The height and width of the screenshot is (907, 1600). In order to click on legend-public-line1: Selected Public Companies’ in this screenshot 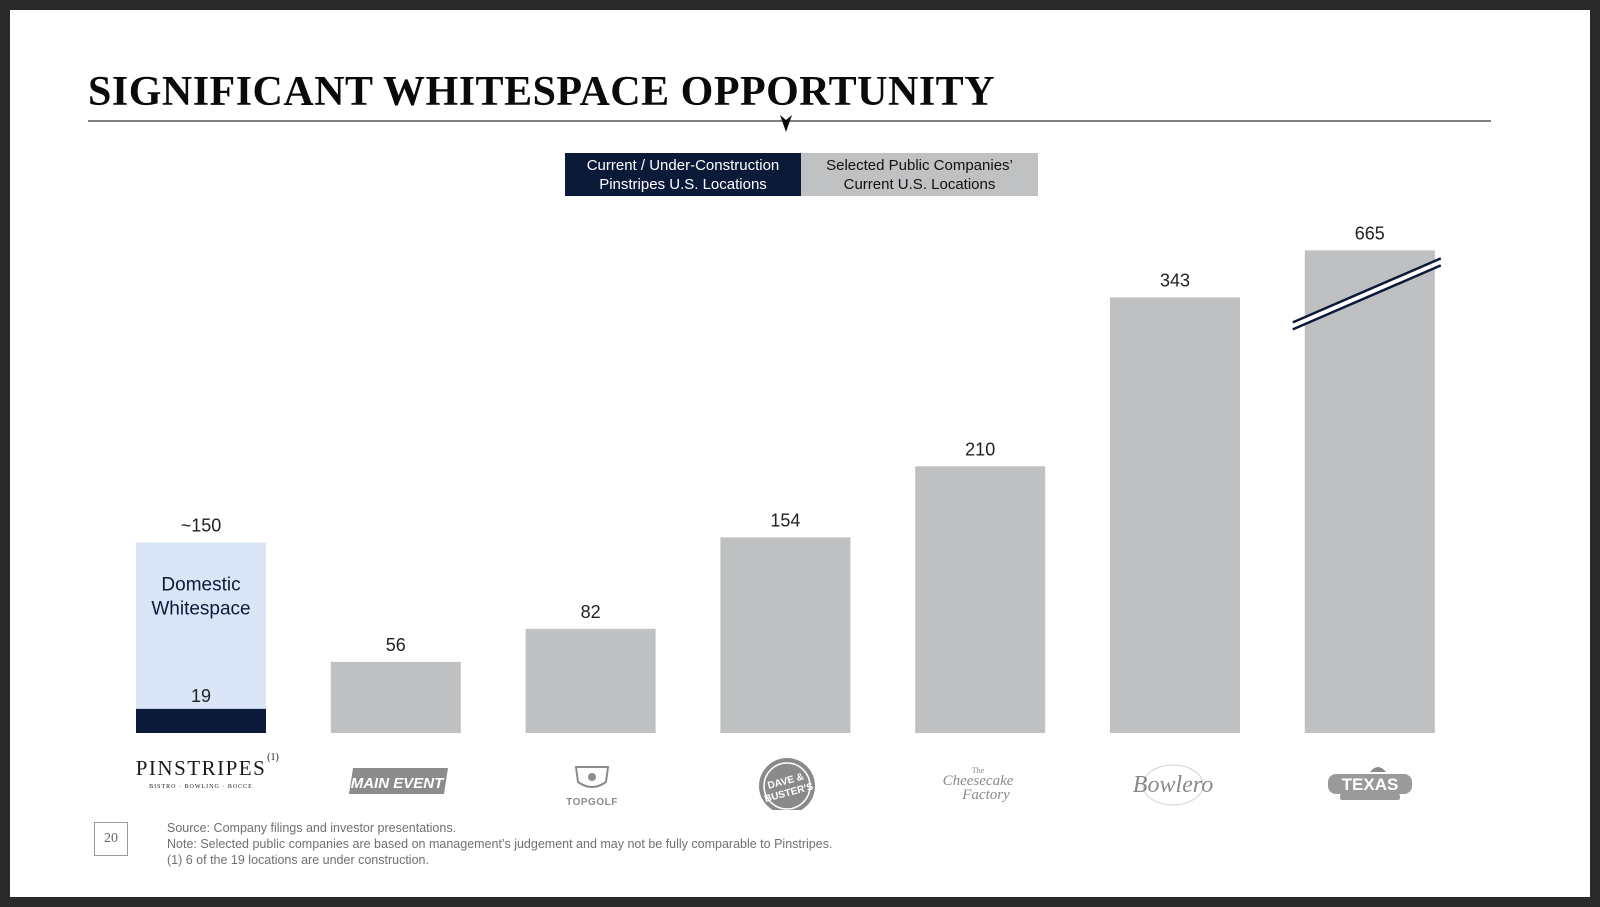, I will do `click(919, 165)`.